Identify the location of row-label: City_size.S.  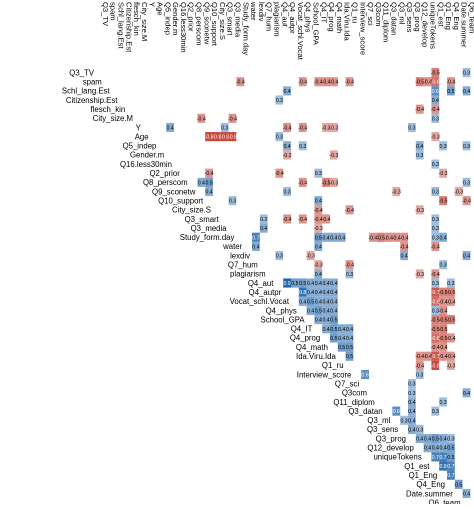
(191, 210).